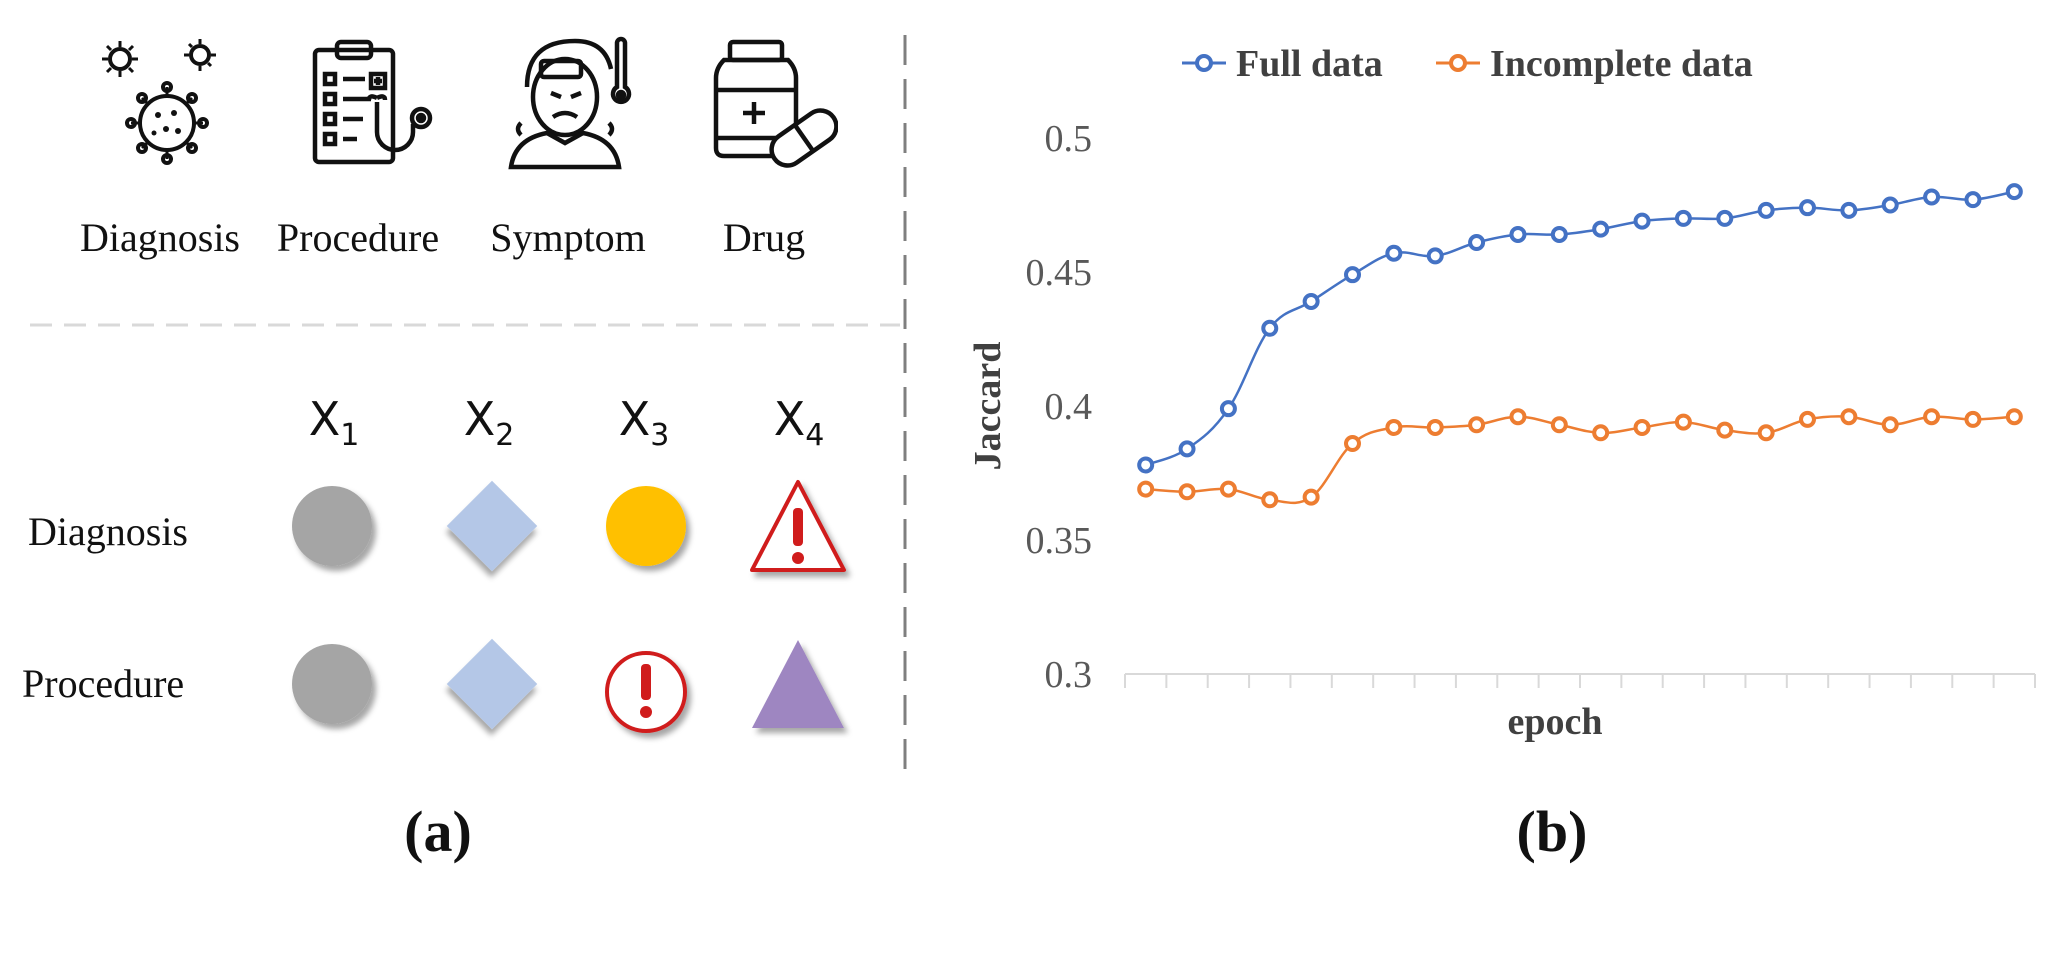 This screenshot has width=2052, height=956. Describe the element at coordinates (988, 406) in the screenshot. I see `y-axis-title: Jaccard` at that location.